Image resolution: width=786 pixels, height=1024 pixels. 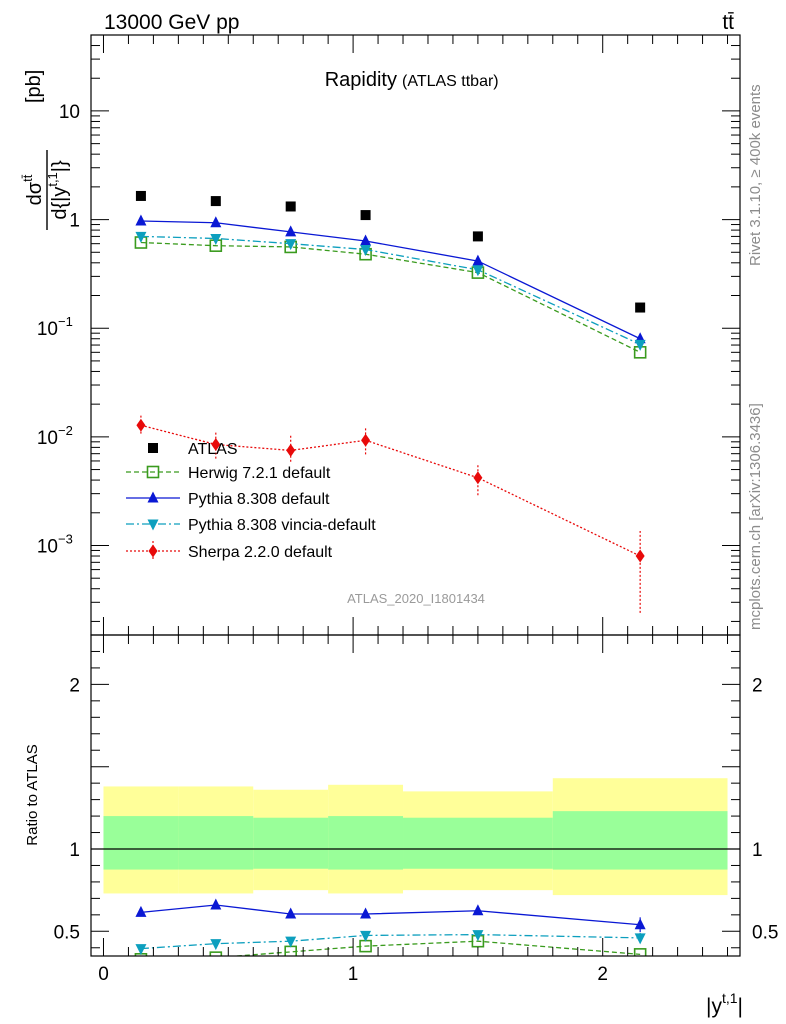 I want to click on plot-title: Rapidity, so click(x=361, y=80).